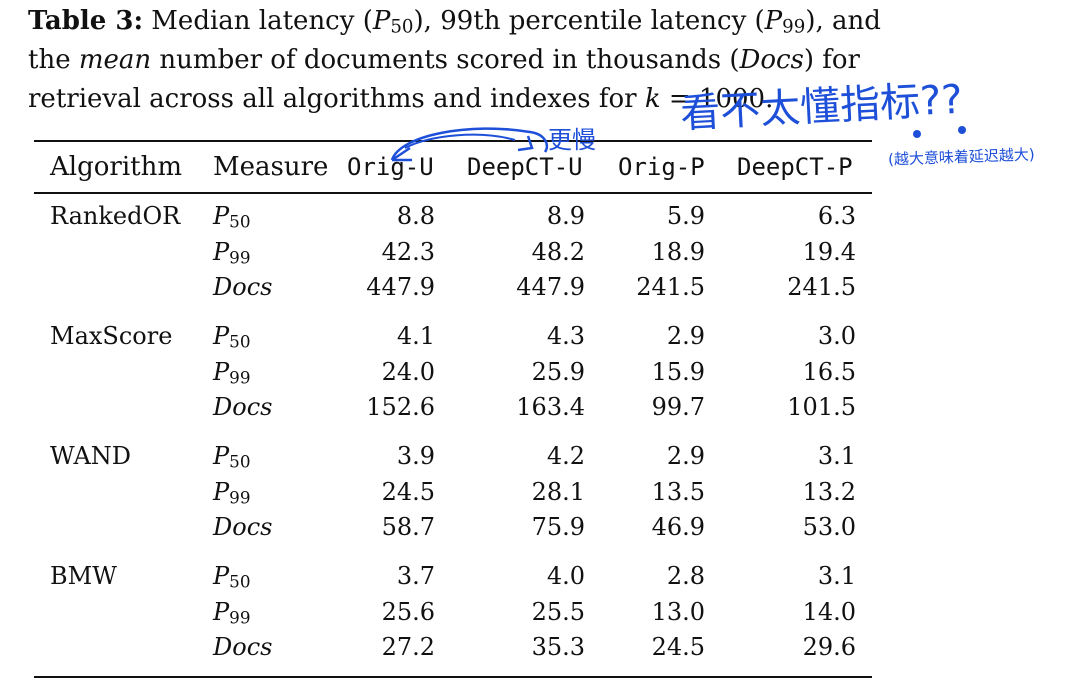 The image size is (1068, 690). I want to click on table-cell: 46.9, so click(678, 527).